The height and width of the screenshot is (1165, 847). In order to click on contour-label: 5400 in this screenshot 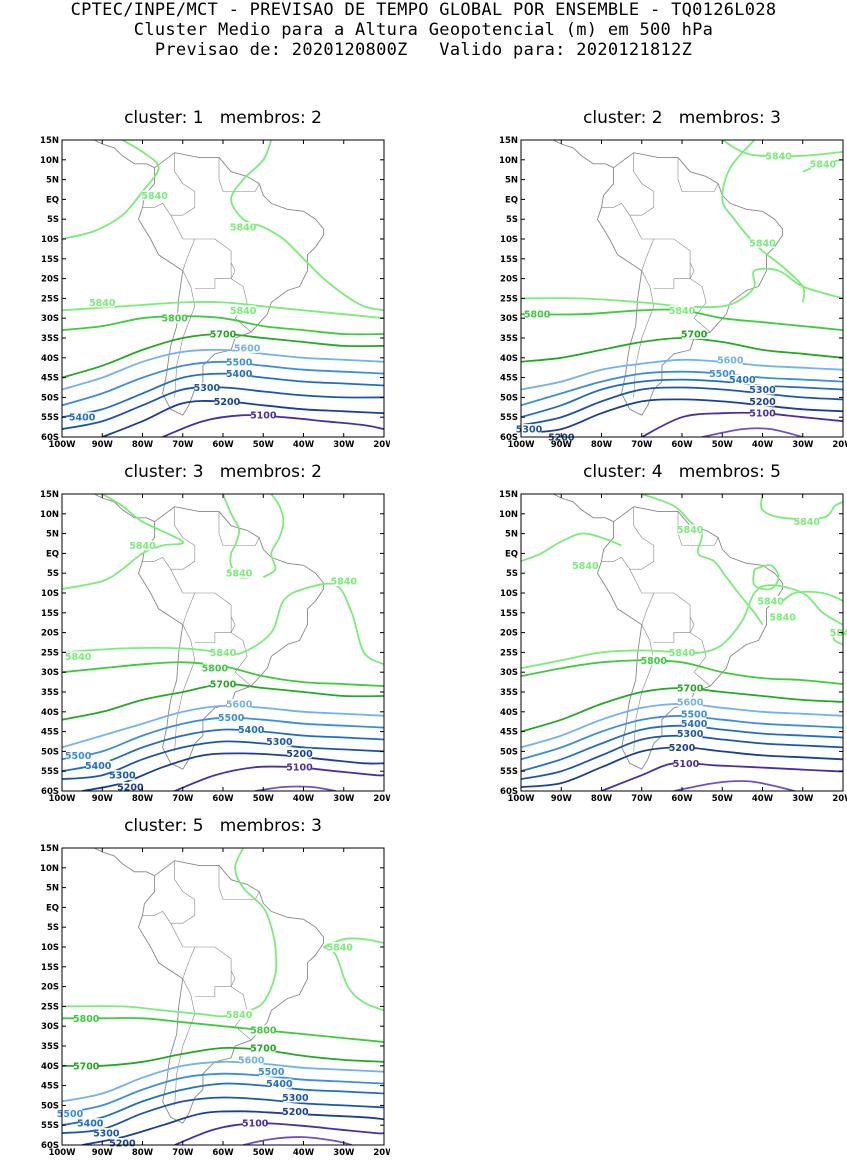, I will do `click(694, 724)`.